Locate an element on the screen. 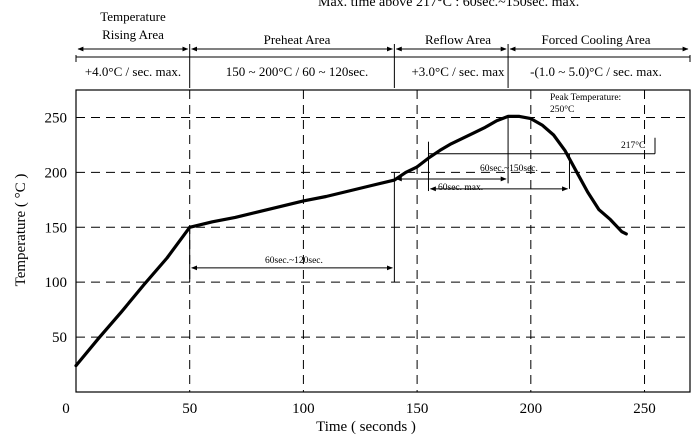  y-tick-label: 100 is located at coordinates (56, 283).